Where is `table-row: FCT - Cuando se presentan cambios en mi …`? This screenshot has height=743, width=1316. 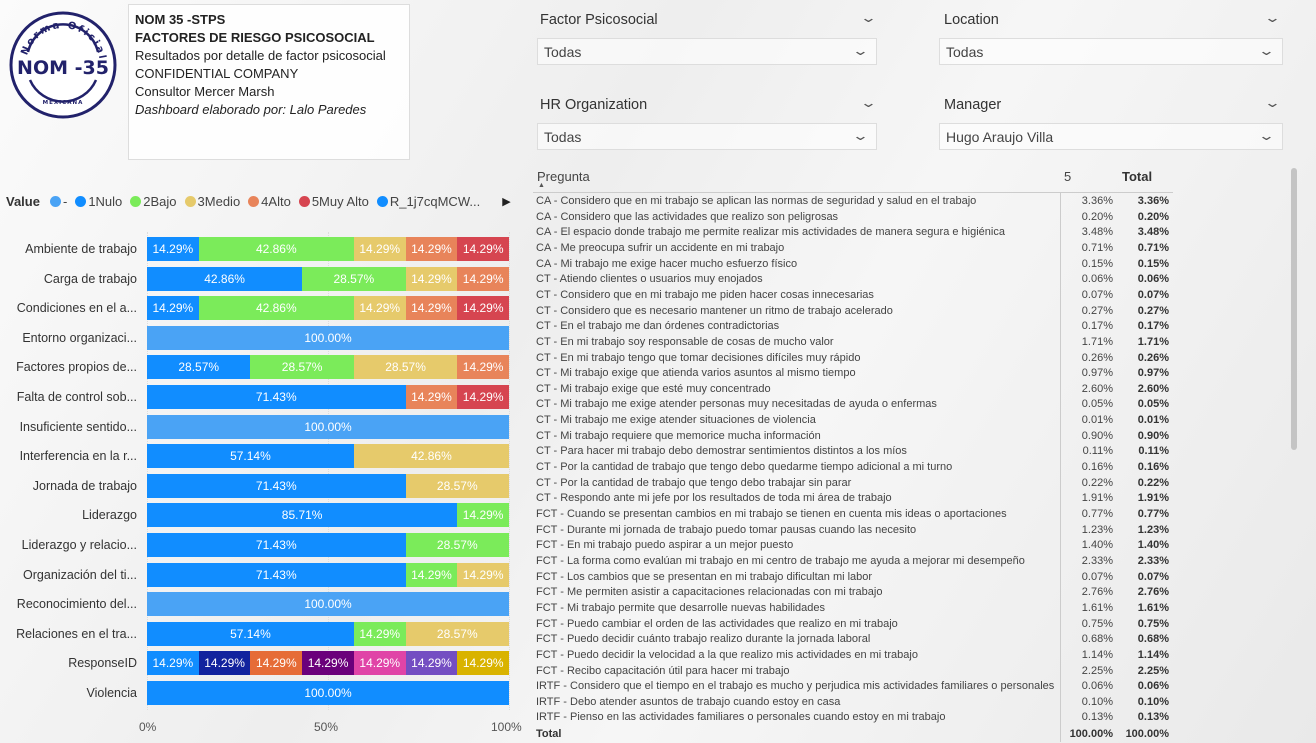 table-row: FCT - Cuando se presentan cambios en mi … is located at coordinates (853, 515).